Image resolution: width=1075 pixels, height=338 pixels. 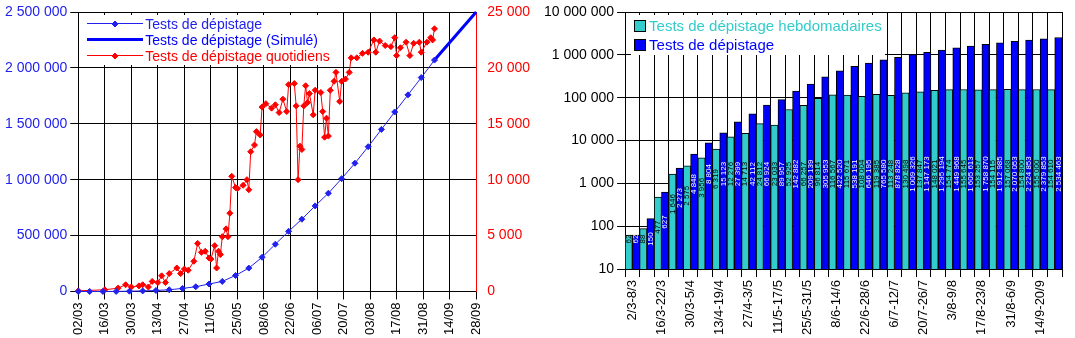 What do you see at coordinates (942, 173) in the screenshot?
I see `data-label: 1 295 194` at bounding box center [942, 173].